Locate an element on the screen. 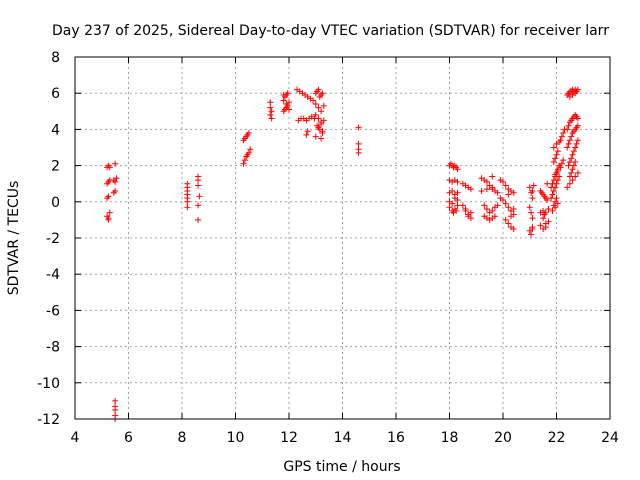 This screenshot has height=480, width=640. x-tick-label: 12 is located at coordinates (289, 438).